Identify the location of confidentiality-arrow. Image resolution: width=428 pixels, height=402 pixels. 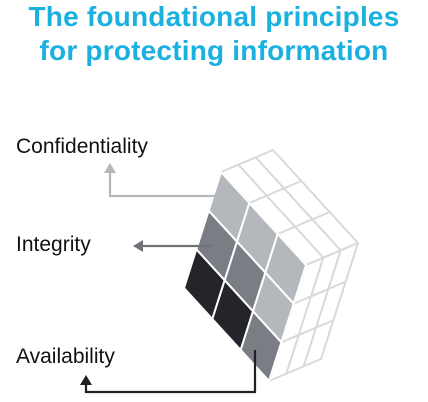
(165, 185).